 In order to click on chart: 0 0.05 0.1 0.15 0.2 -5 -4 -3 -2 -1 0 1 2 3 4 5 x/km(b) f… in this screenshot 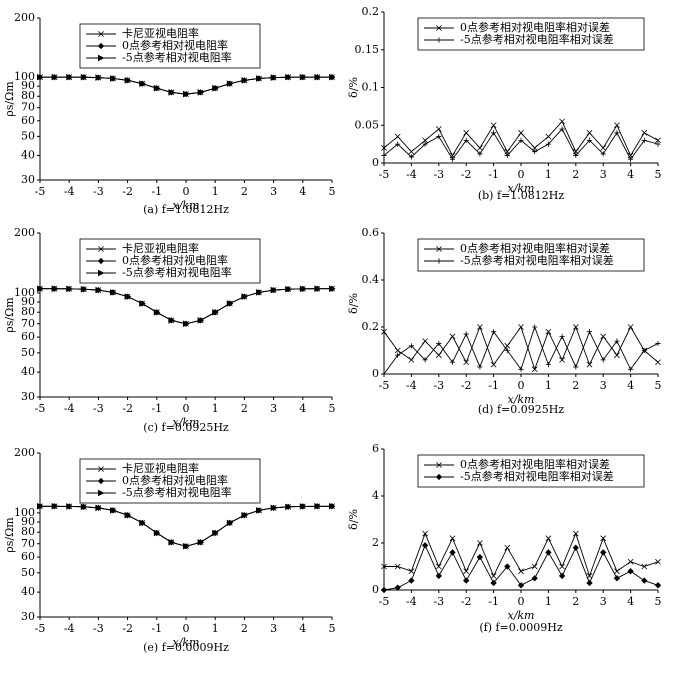, I will do `click(504, 103)`.